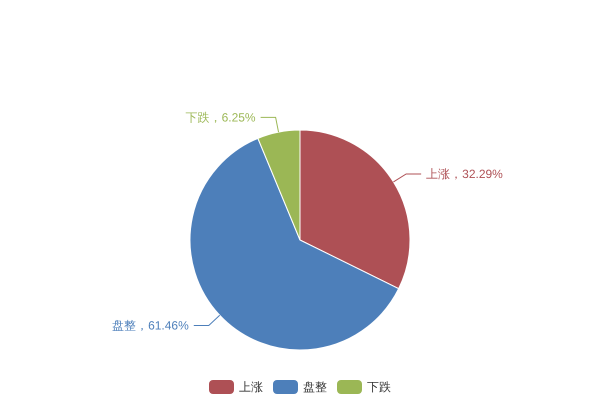  I want to click on legend-label: 上涨, so click(251, 387).